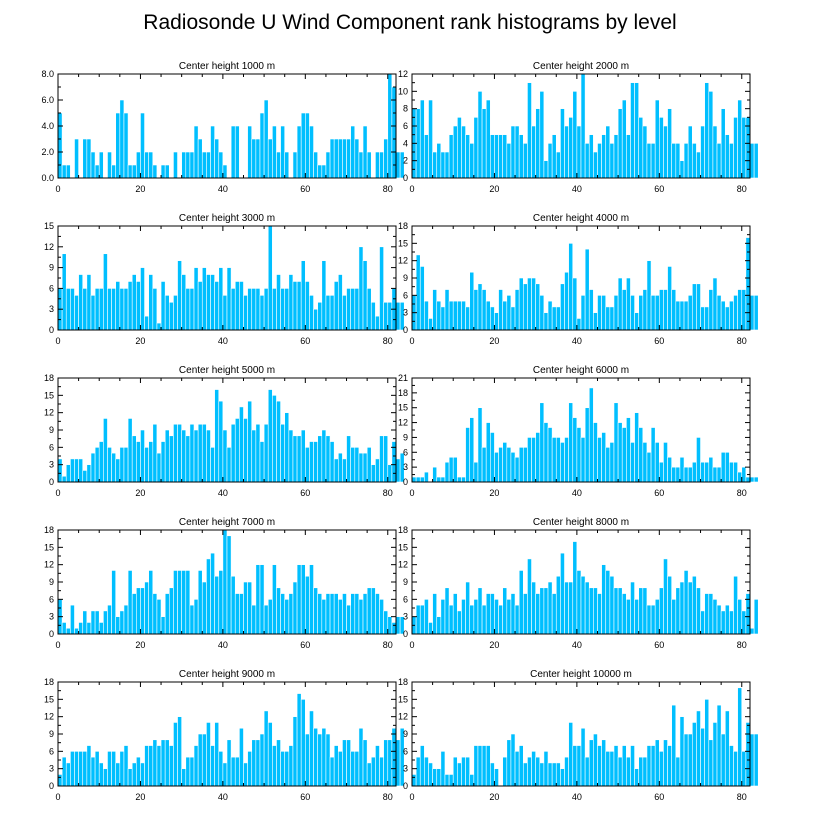 This screenshot has width=818, height=824. Describe the element at coordinates (51, 582) in the screenshot. I see `y-tick-label: 9` at that location.